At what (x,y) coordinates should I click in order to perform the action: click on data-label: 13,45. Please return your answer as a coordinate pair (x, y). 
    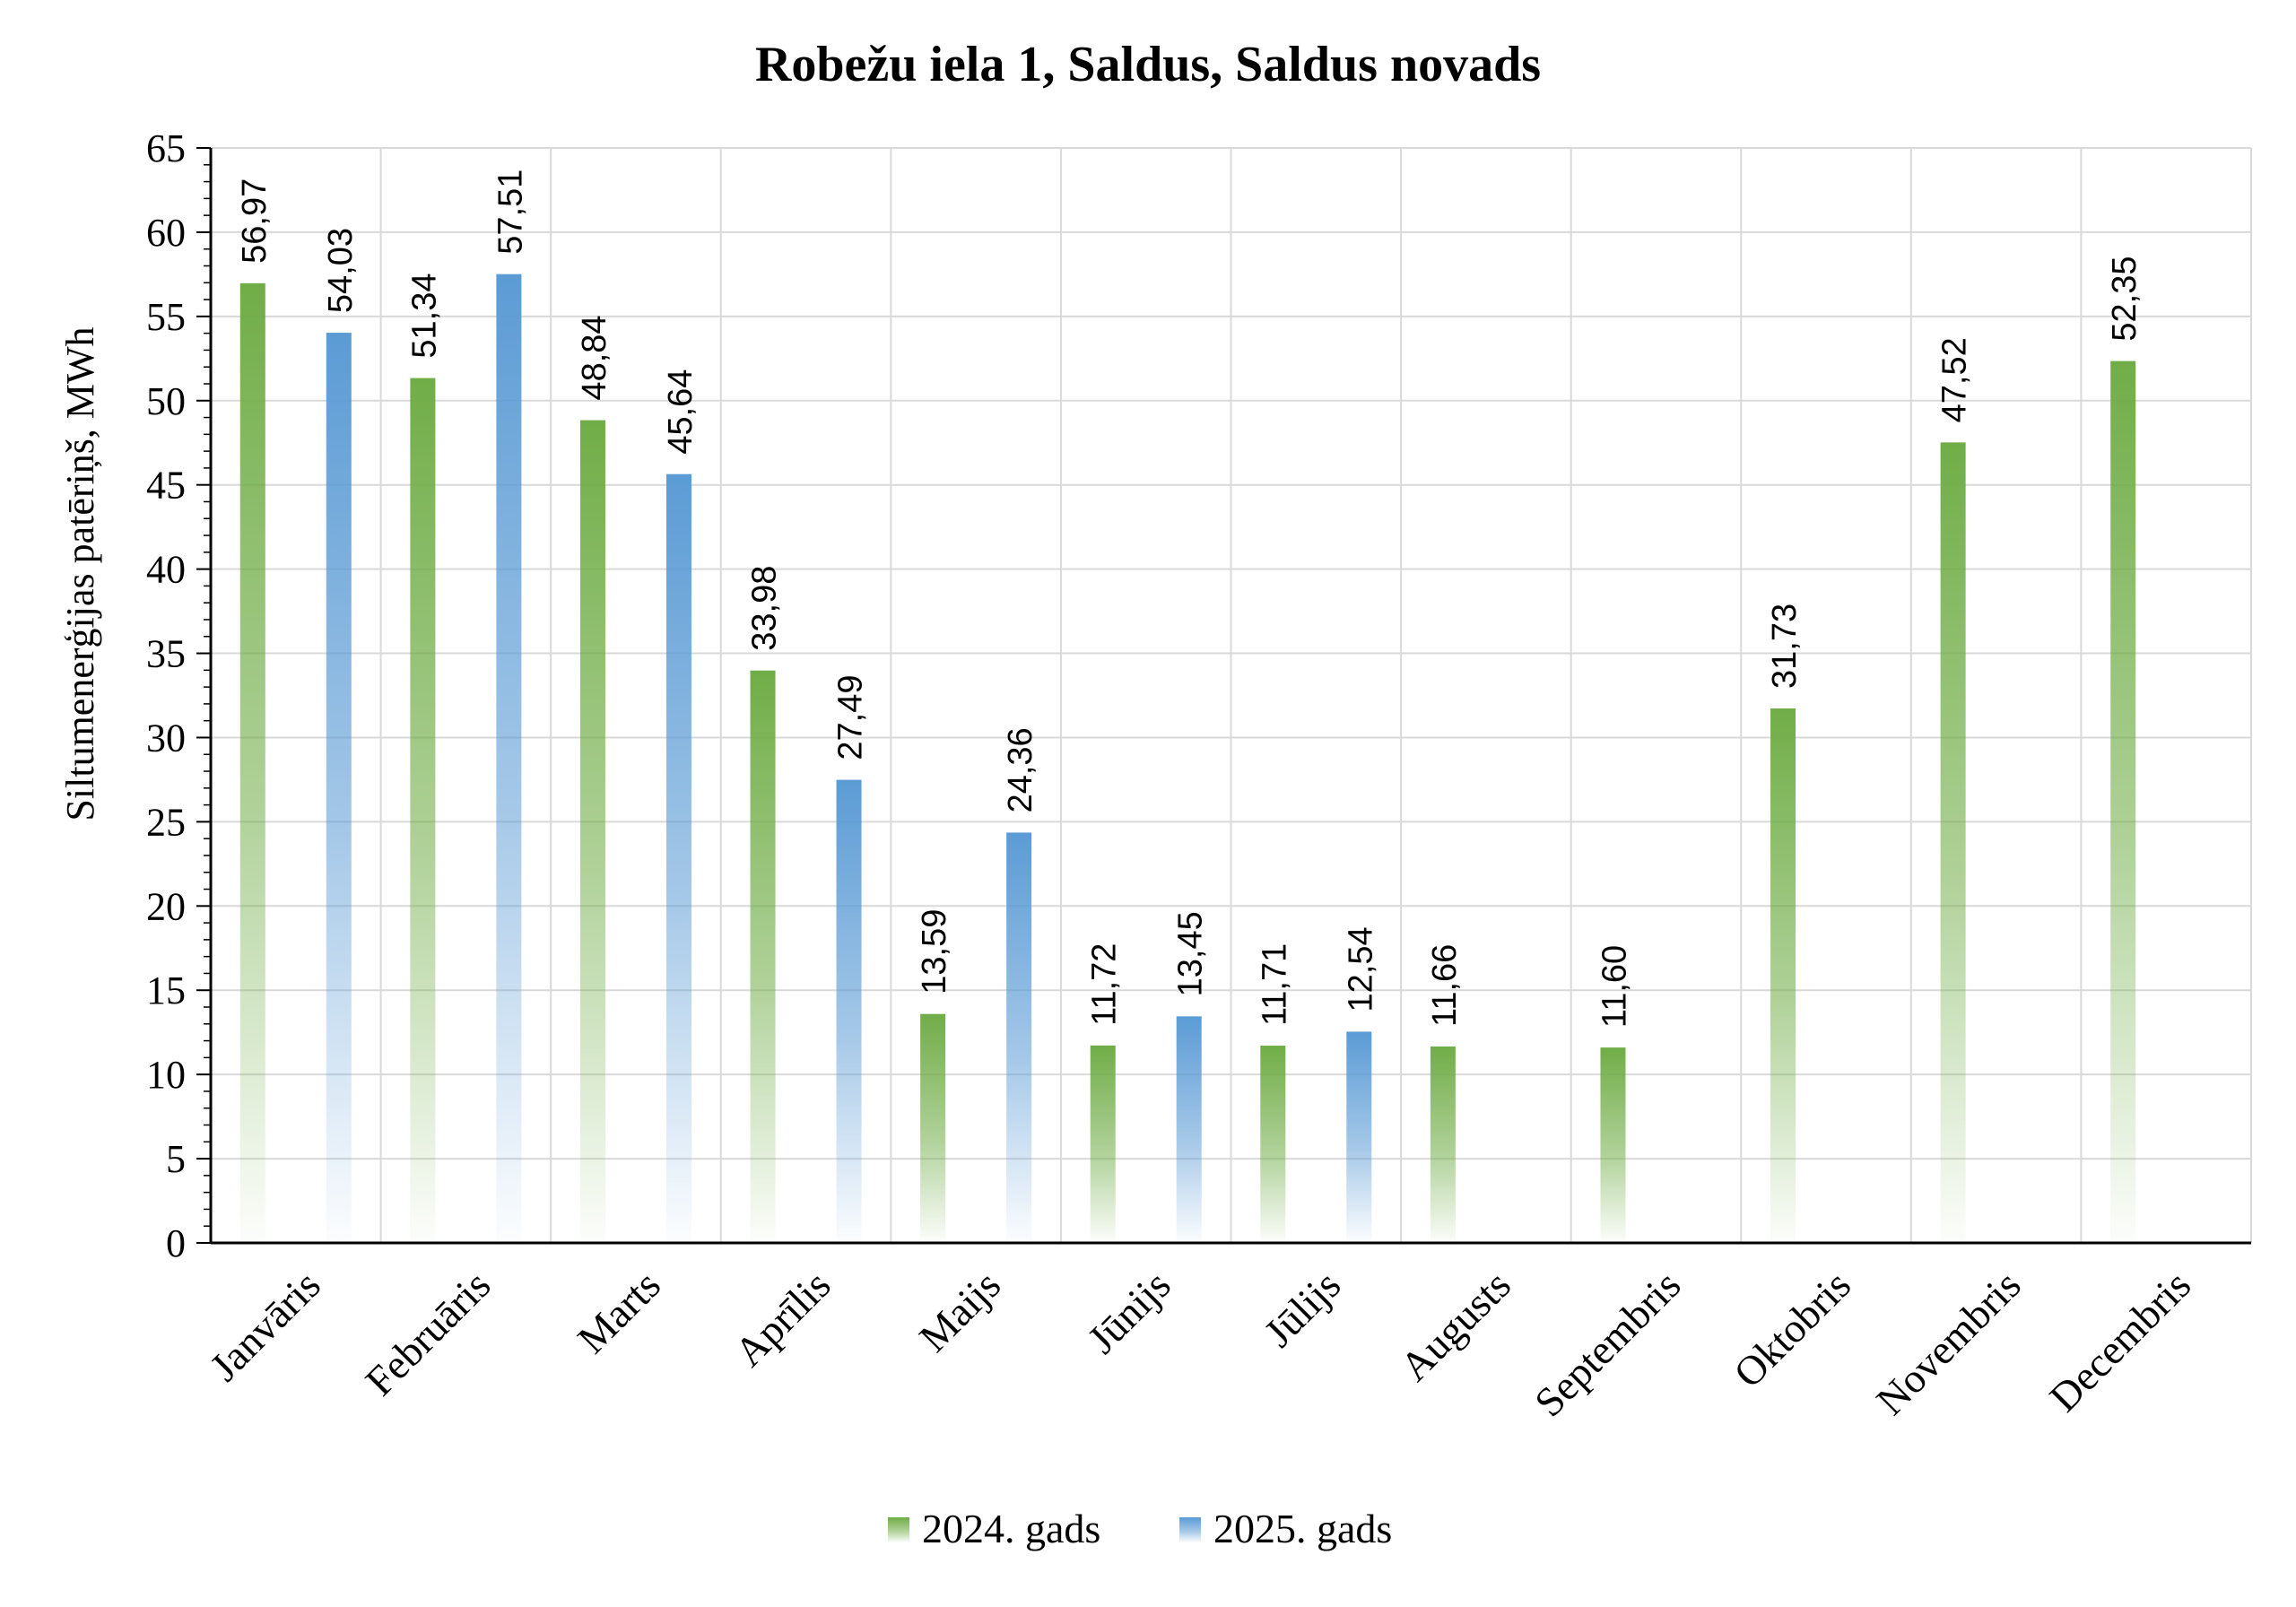
    Looking at the image, I should click on (1191, 954).